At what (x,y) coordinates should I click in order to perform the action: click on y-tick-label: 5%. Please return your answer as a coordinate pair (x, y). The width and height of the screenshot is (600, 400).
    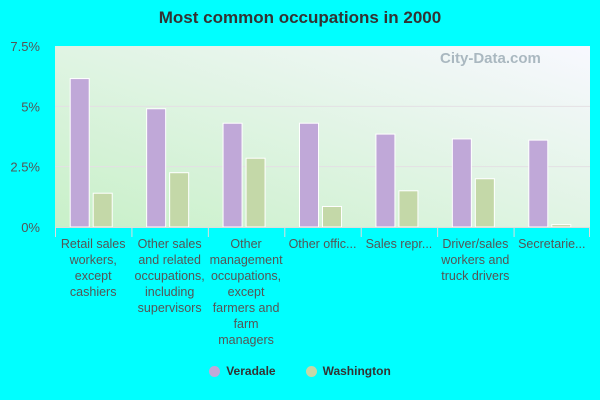
    Looking at the image, I should click on (30, 106).